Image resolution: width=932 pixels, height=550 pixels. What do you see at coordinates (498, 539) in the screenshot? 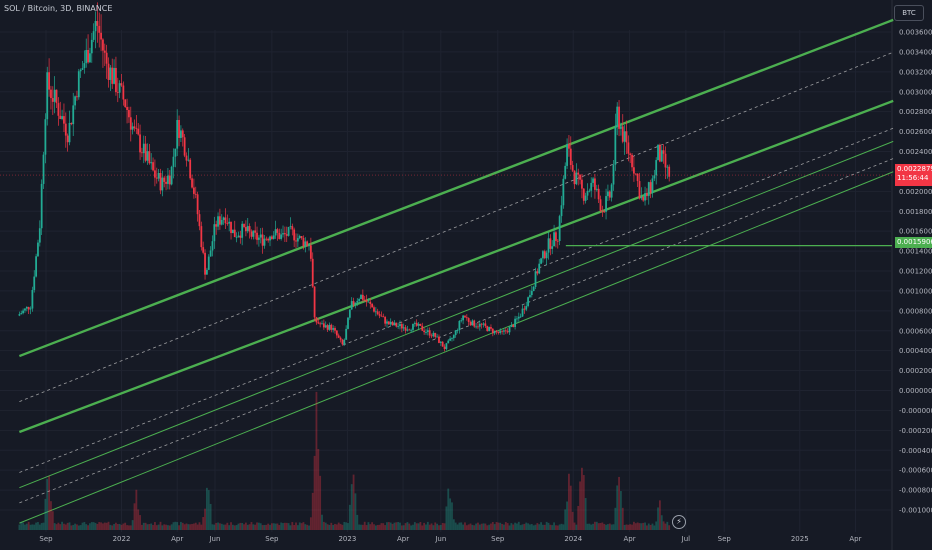
I see `x-tick-label: Sep` at bounding box center [498, 539].